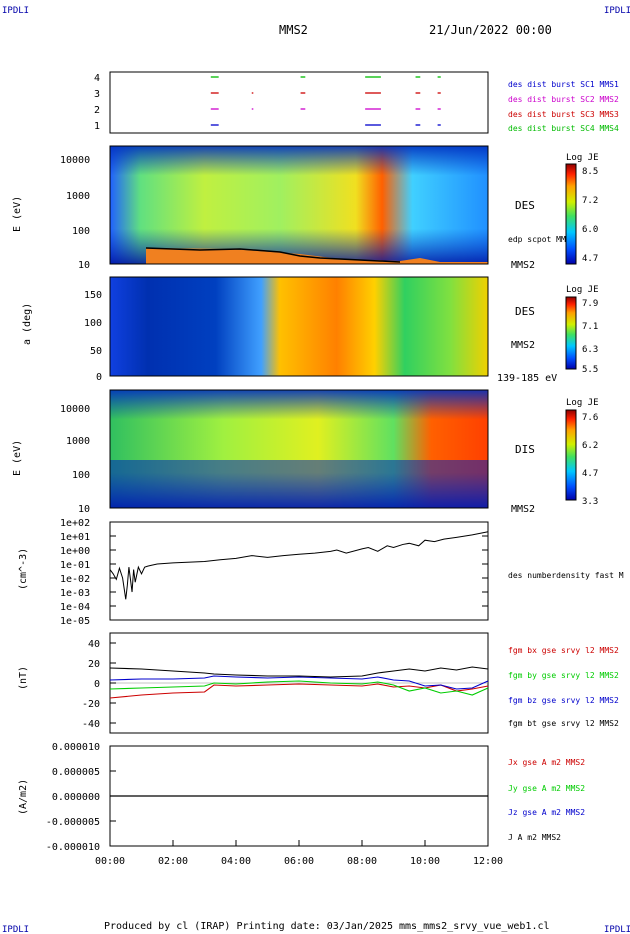  Describe the element at coordinates (76, 747) in the screenshot. I see `current-ytick-label-0: 0.000010` at that location.